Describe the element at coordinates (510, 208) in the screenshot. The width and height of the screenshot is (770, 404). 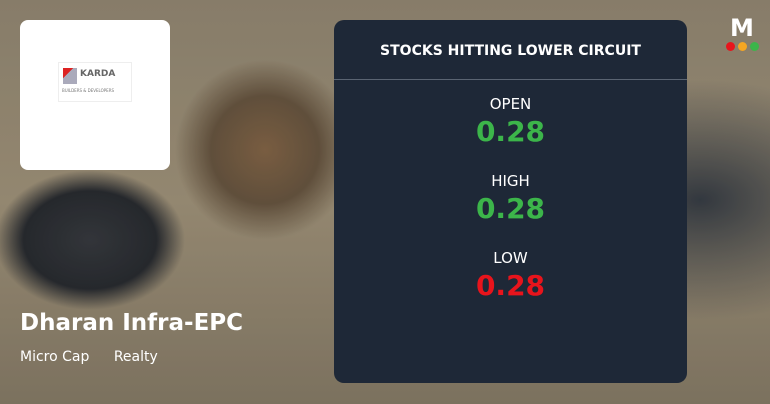
I see `high-value: 0.28` at that location.